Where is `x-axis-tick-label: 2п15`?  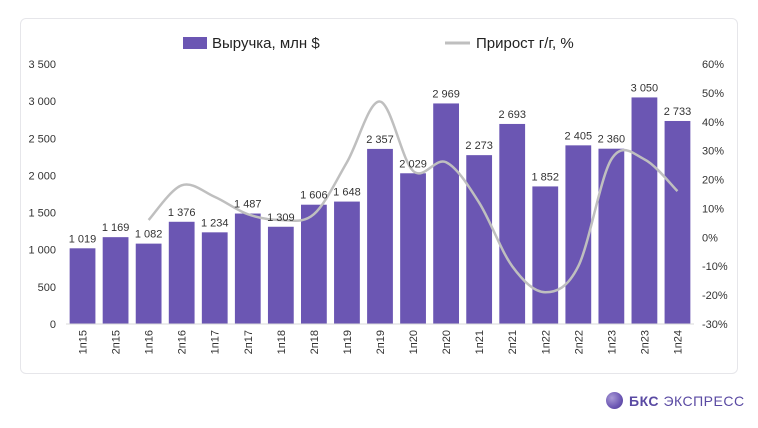 x-axis-tick-label: 2п15 is located at coordinates (117, 342).